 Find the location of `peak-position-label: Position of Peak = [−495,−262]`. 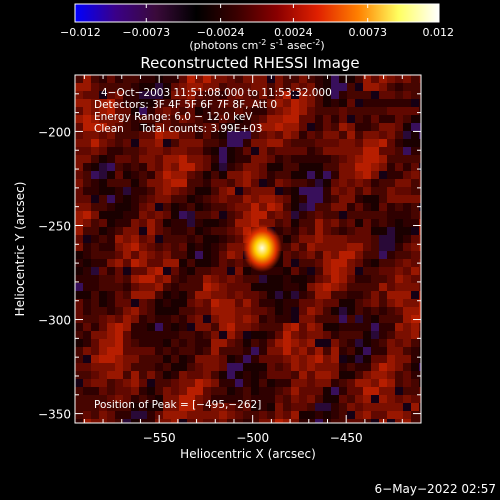

peak-position-label: Position of Peak = [−495,−262] is located at coordinates (177, 405).